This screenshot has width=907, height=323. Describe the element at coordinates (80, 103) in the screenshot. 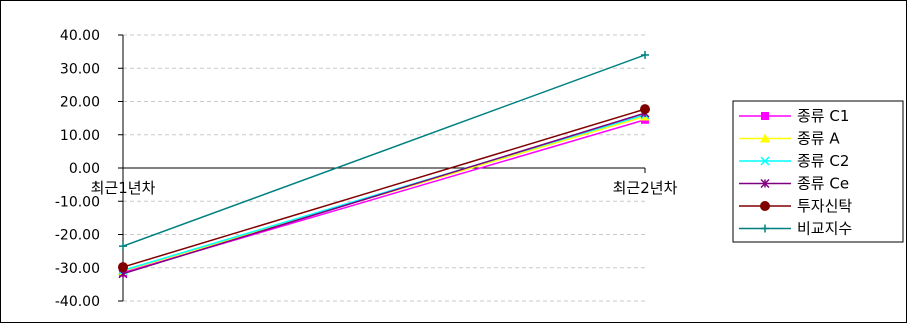

I see `y-tick-label: 20.00` at that location.